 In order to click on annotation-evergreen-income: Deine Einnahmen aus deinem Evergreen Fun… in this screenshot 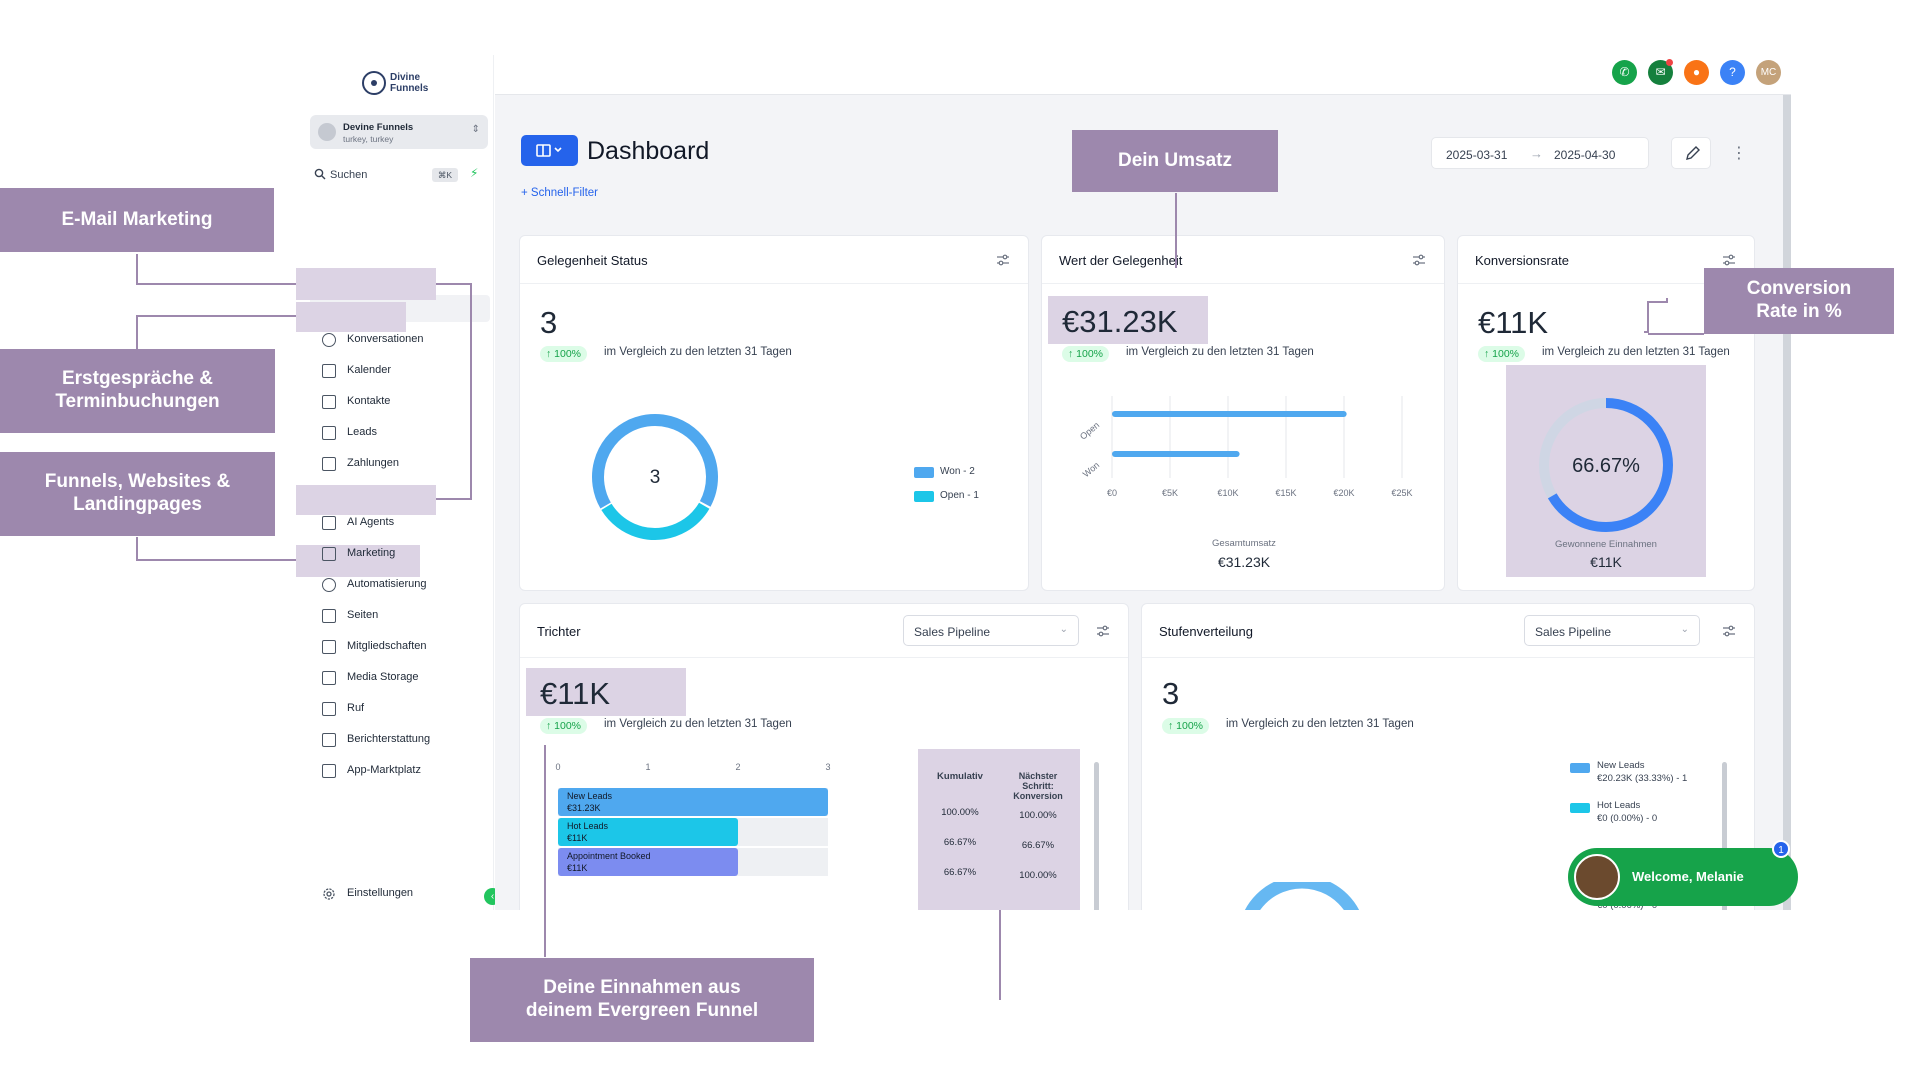, I will do `click(642, 1000)`.